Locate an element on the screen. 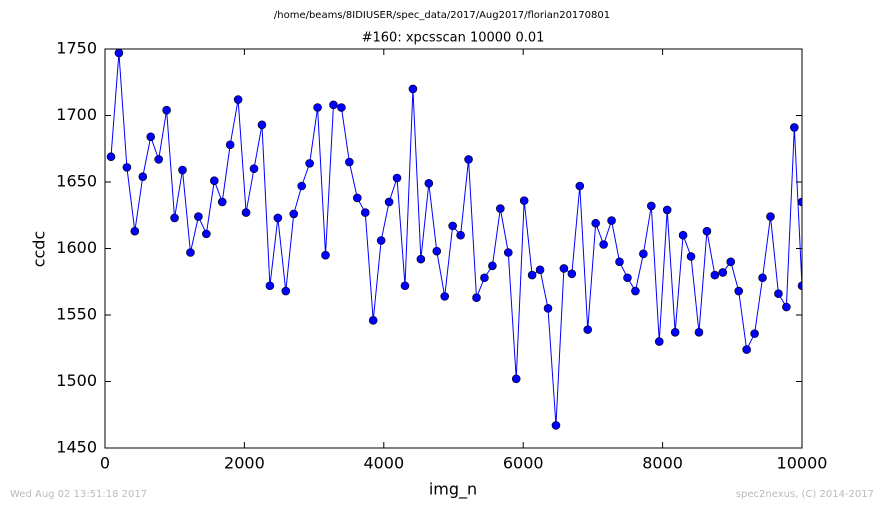  y-tick-label: 1500 is located at coordinates (76, 380).